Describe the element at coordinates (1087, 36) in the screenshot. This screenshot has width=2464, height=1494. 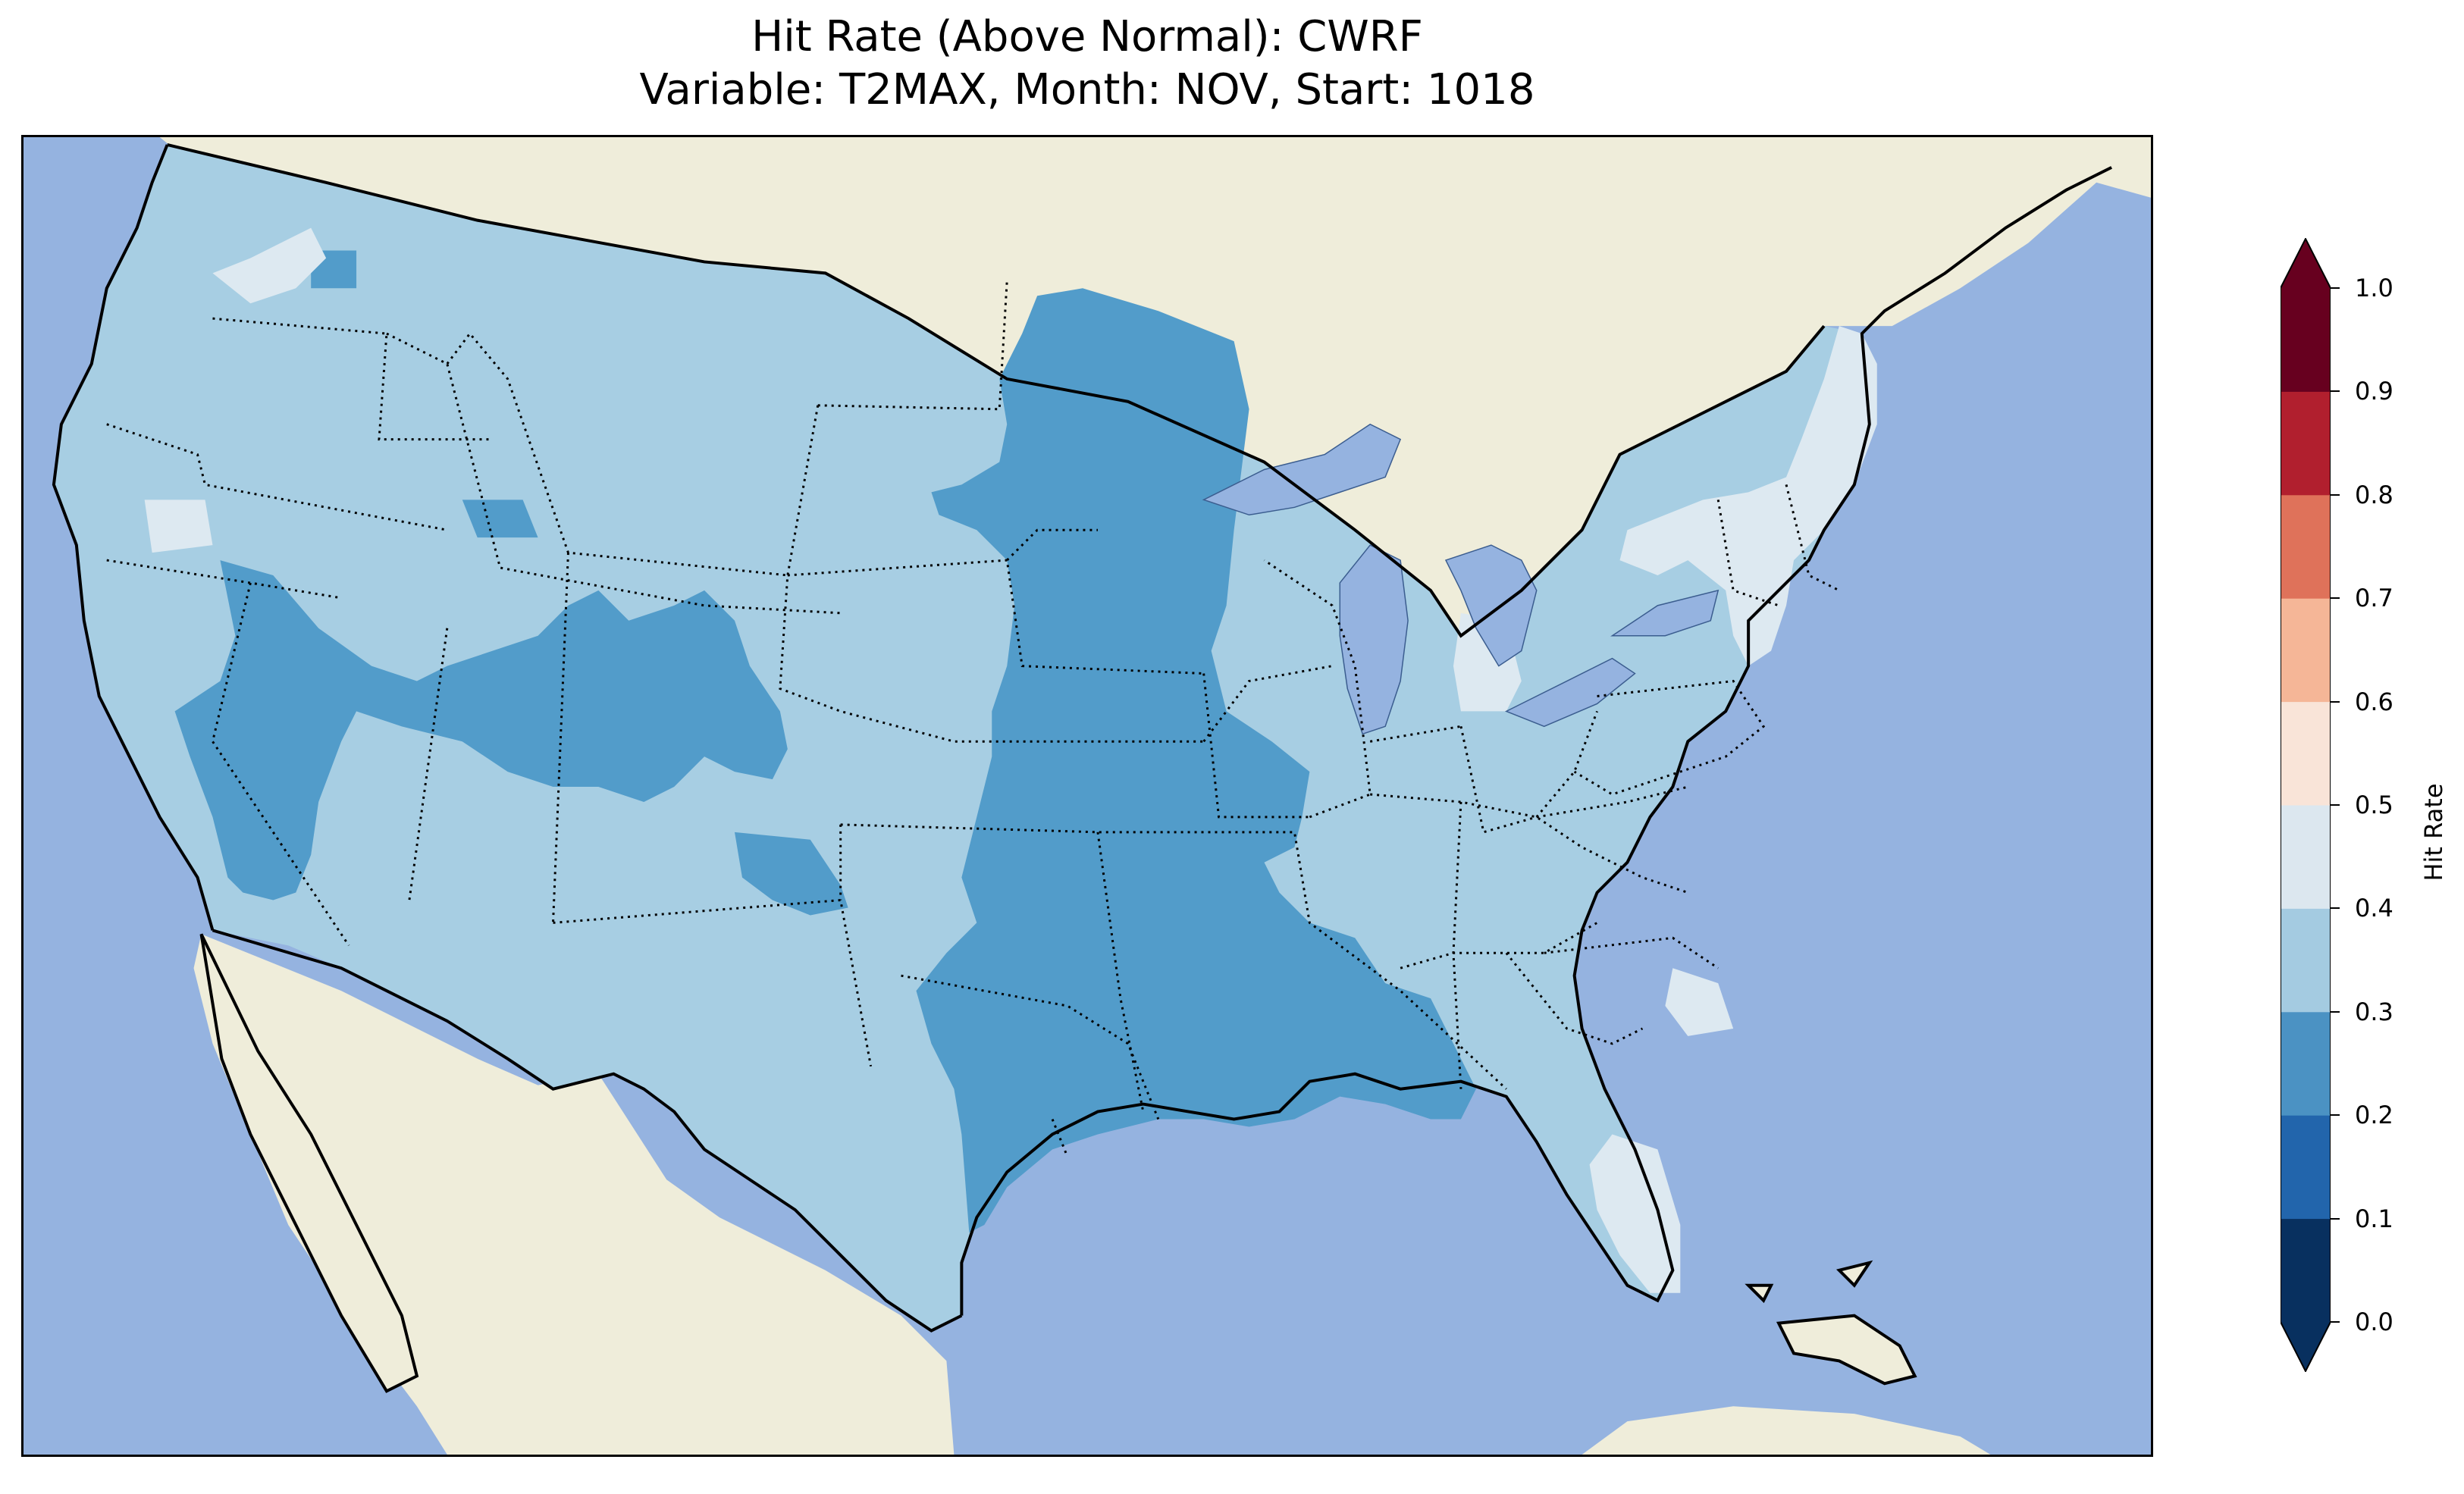
I see `title-line-1: Hit Rate (Above Normal): CWRF` at that location.